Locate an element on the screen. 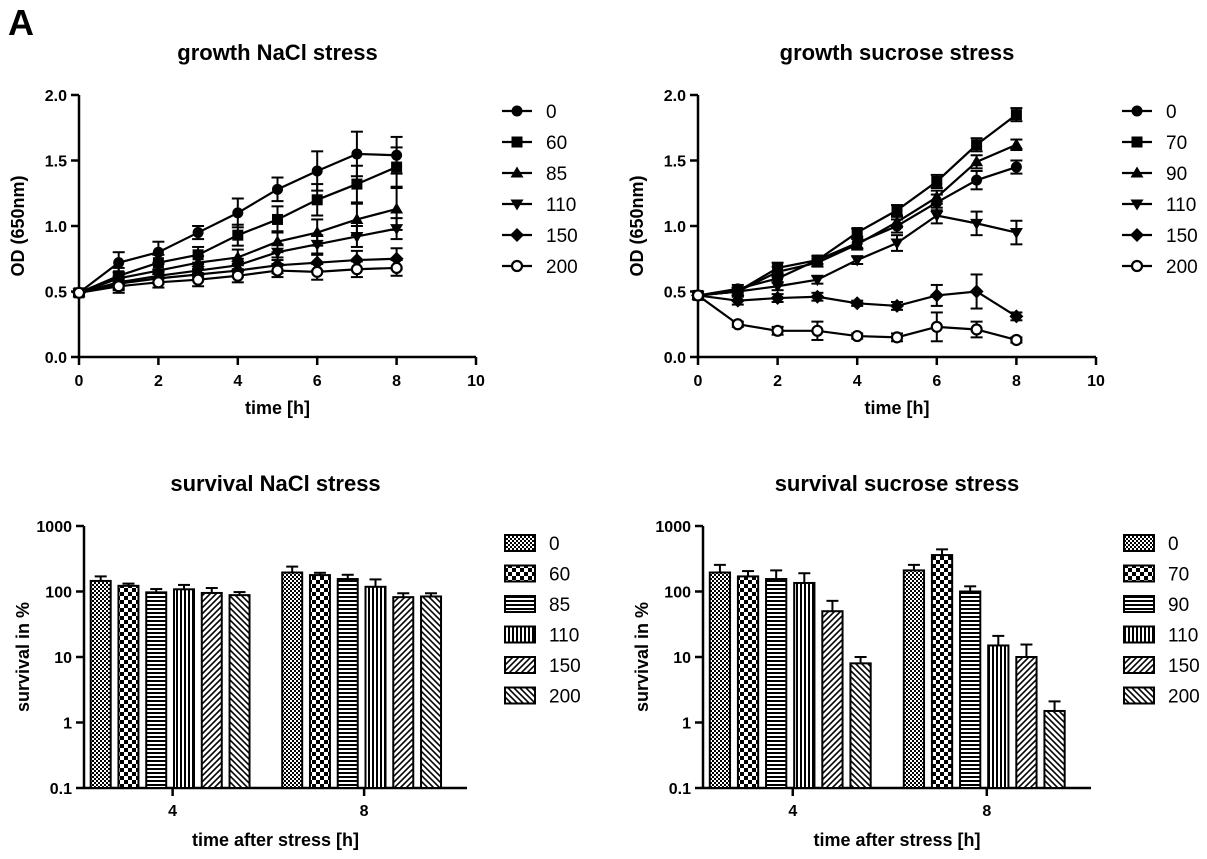  panel-label: A is located at coordinates (21, 22).